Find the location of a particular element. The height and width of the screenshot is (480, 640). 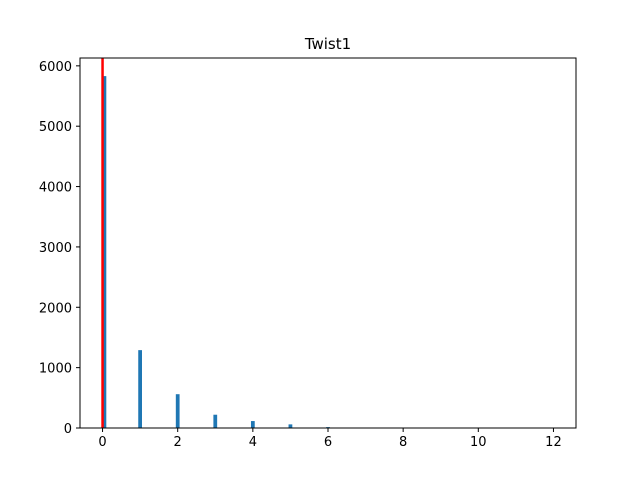

y-tick-label-2000: 2000 is located at coordinates (55, 308).